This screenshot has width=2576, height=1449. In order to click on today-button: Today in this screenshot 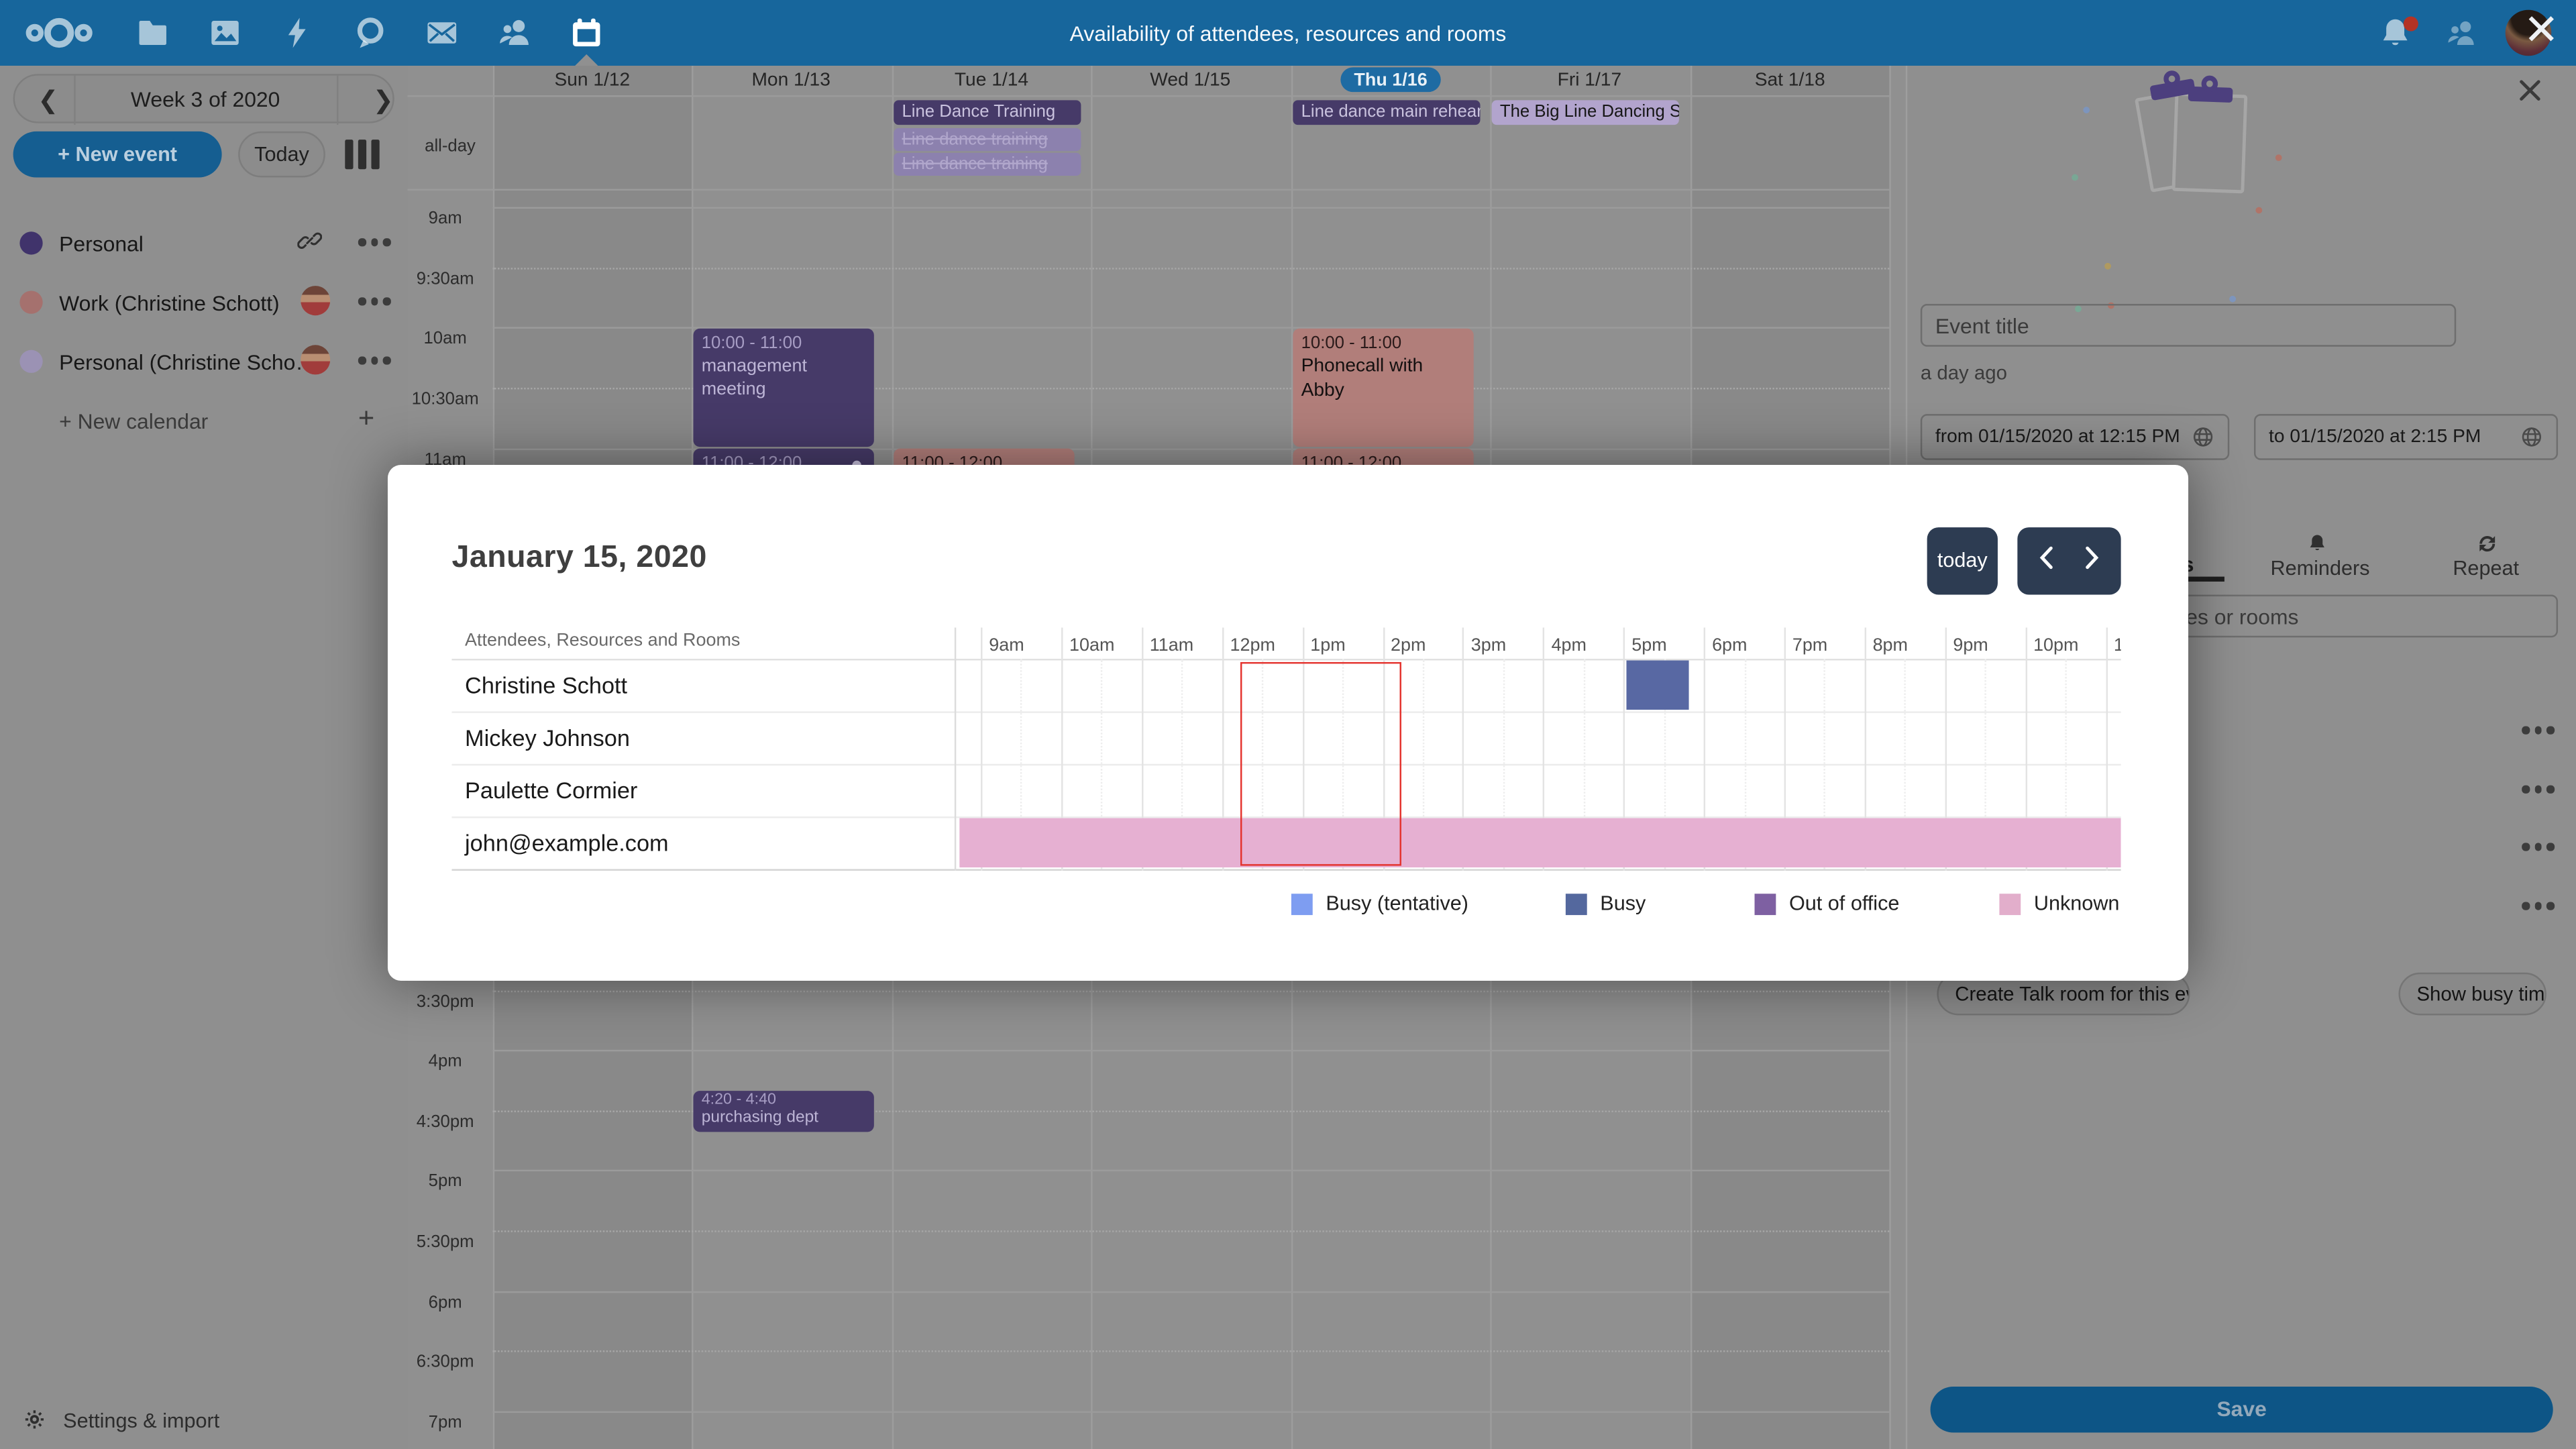, I will do `click(281, 154)`.